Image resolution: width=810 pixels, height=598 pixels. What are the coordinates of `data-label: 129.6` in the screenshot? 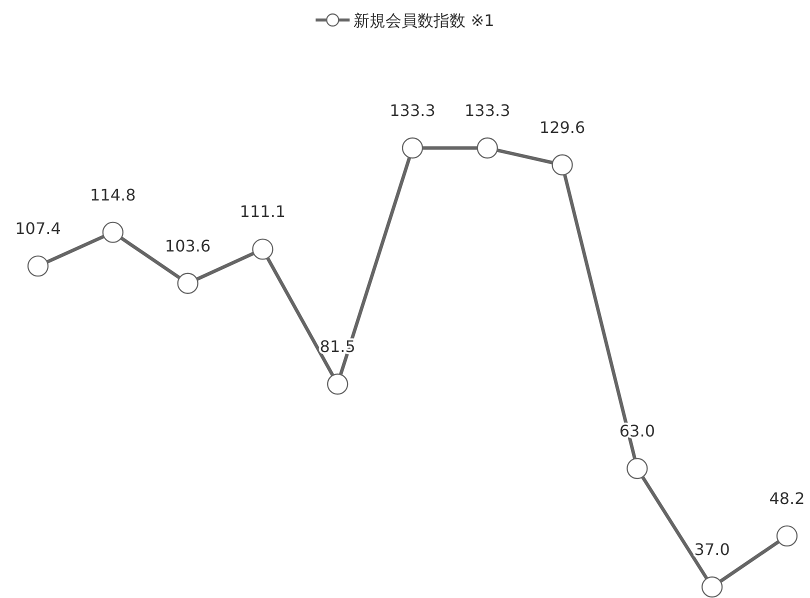 It's located at (562, 127).